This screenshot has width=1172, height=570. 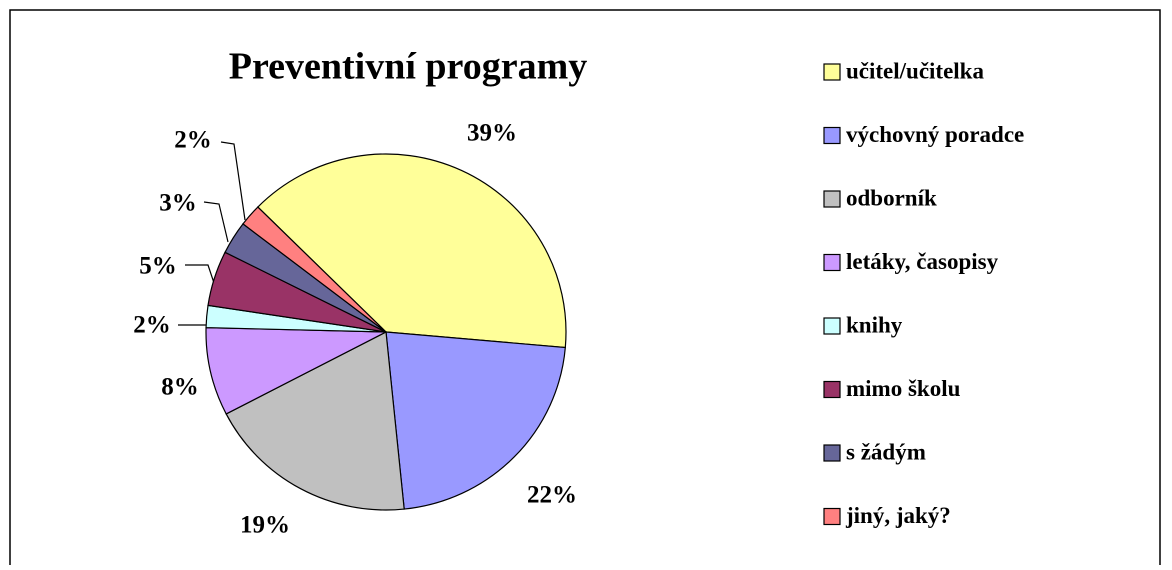 I want to click on data-label: 22%, so click(x=552, y=495).